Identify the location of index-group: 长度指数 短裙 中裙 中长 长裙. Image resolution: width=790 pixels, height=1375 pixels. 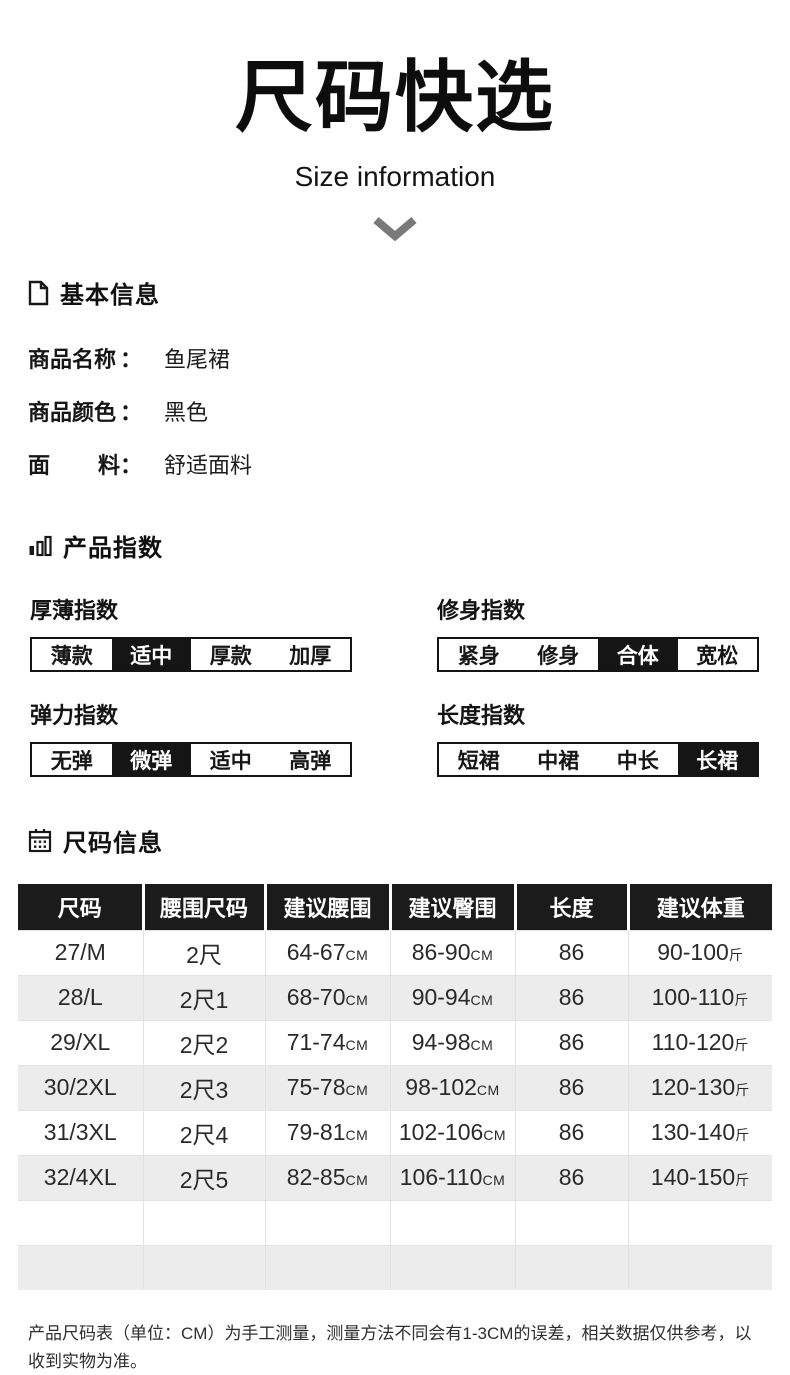
(598, 738).